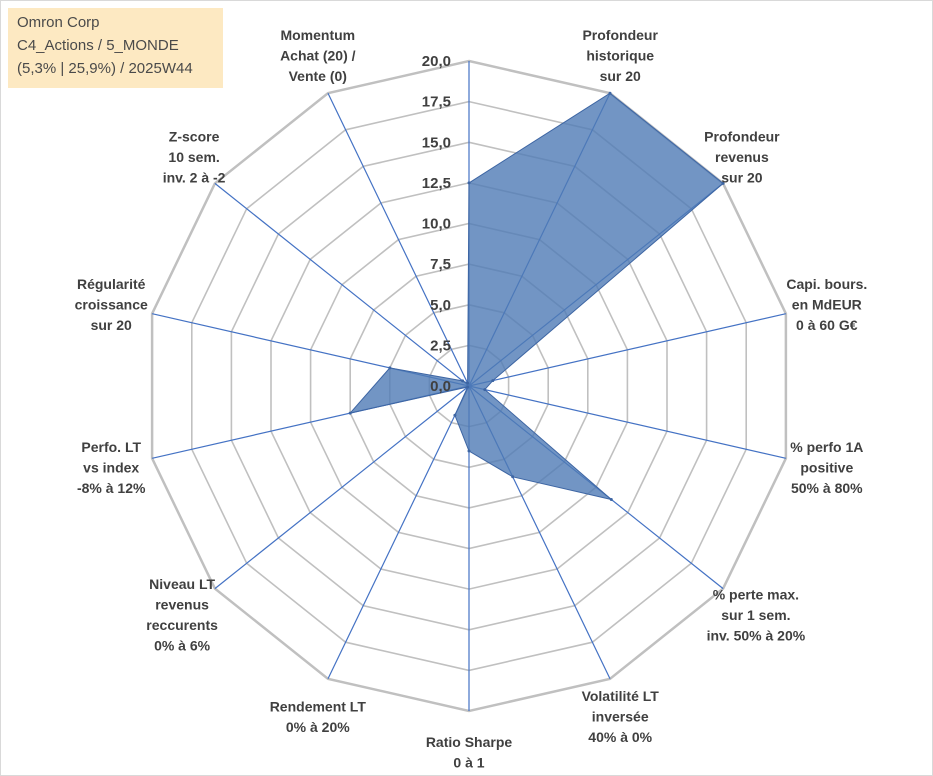 The height and width of the screenshot is (776, 933). I want to click on info-category: C4_Actions / 5_MONDE, so click(98, 45).